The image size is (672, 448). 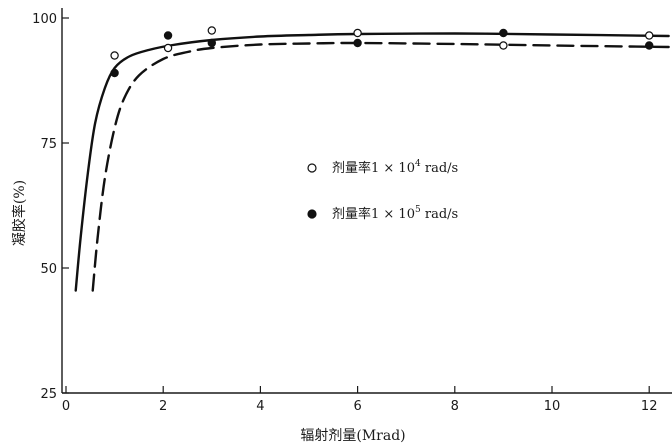 I want to click on y-axis: 25 50 75 100 凝胶率(%), so click(x=40, y=205).